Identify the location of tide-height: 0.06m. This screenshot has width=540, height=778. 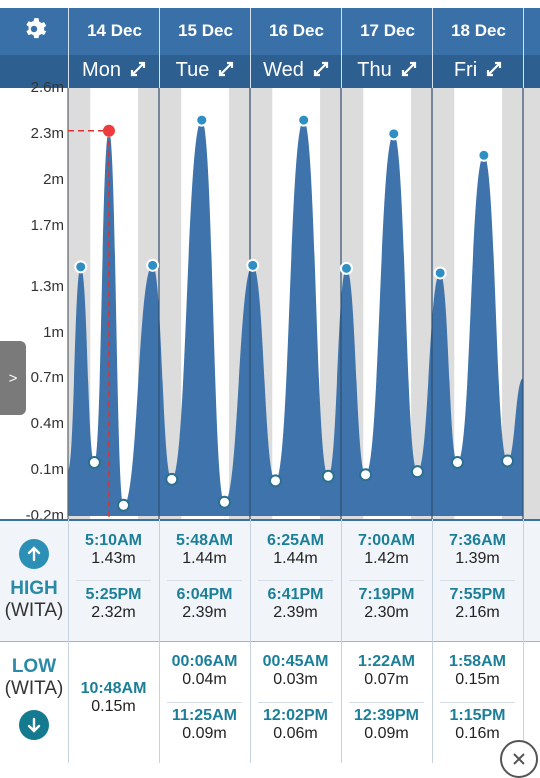
(295, 733).